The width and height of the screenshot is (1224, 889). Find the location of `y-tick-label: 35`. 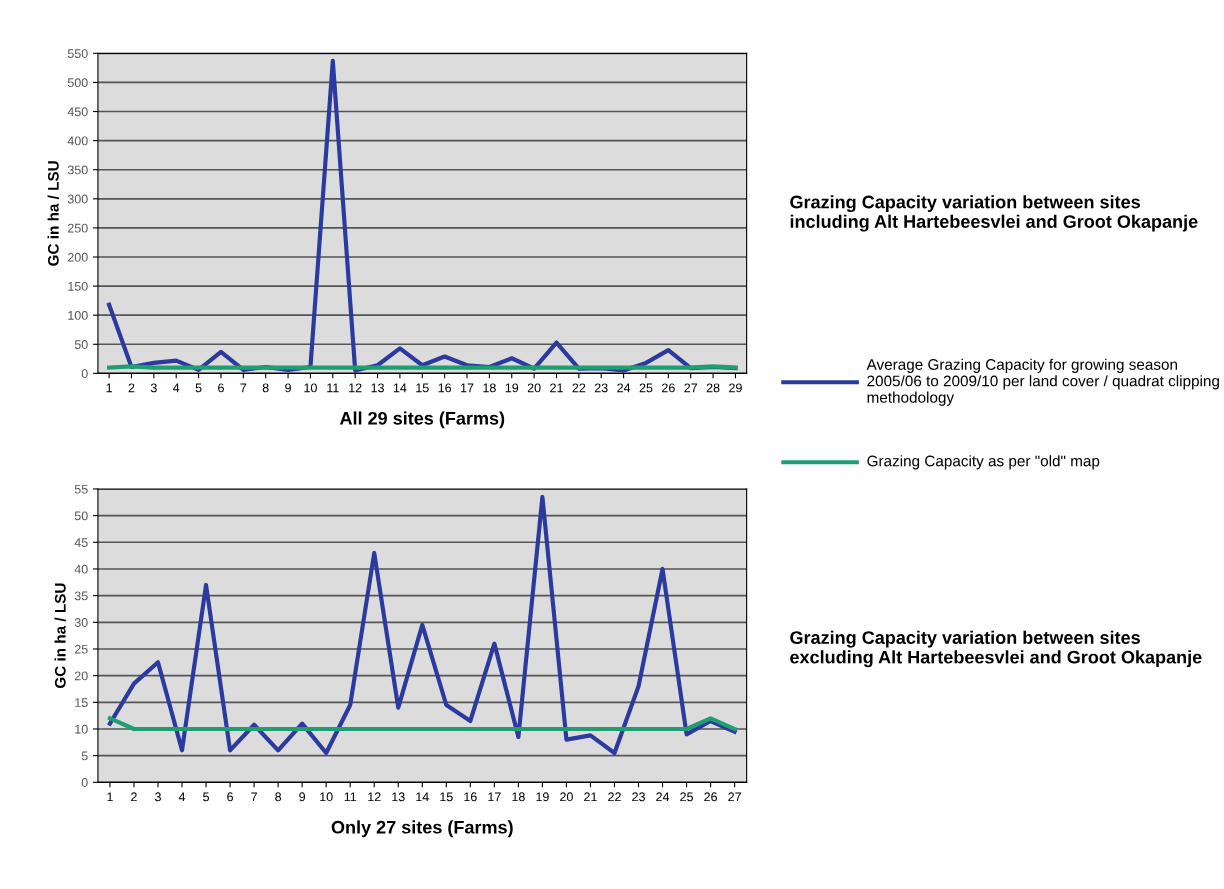

y-tick-label: 35 is located at coordinates (81, 596).